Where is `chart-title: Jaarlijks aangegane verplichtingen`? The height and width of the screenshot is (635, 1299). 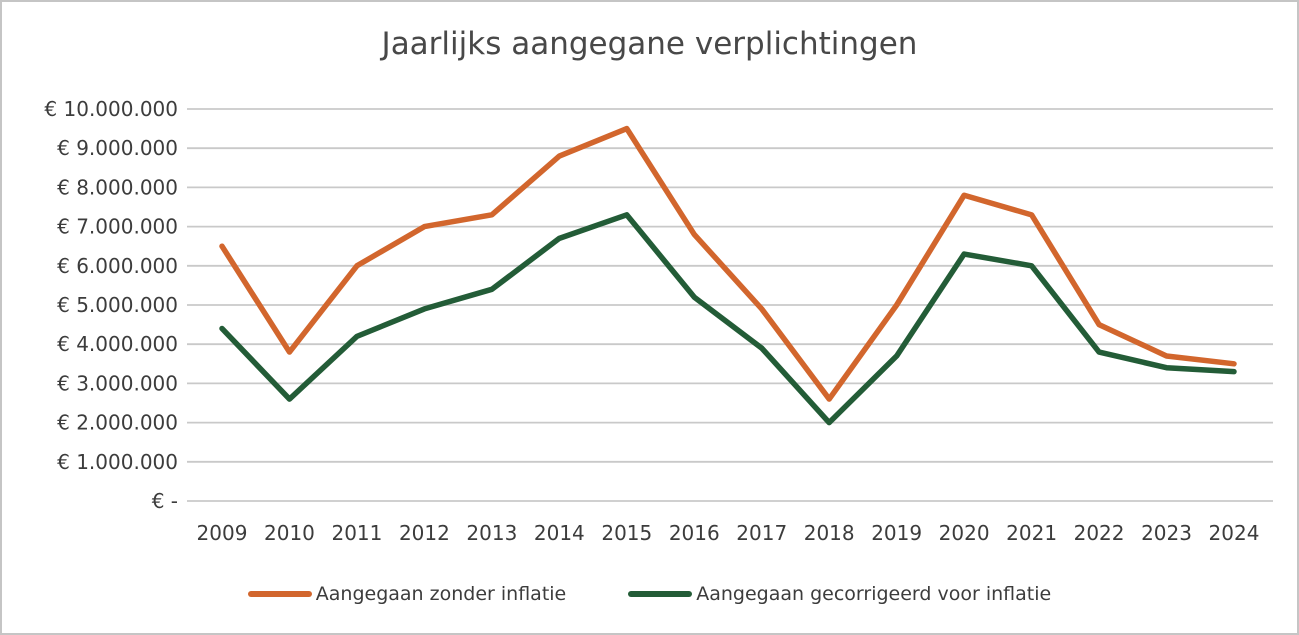
chart-title: Jaarlijks aangegane verplichtingen is located at coordinates (649, 44).